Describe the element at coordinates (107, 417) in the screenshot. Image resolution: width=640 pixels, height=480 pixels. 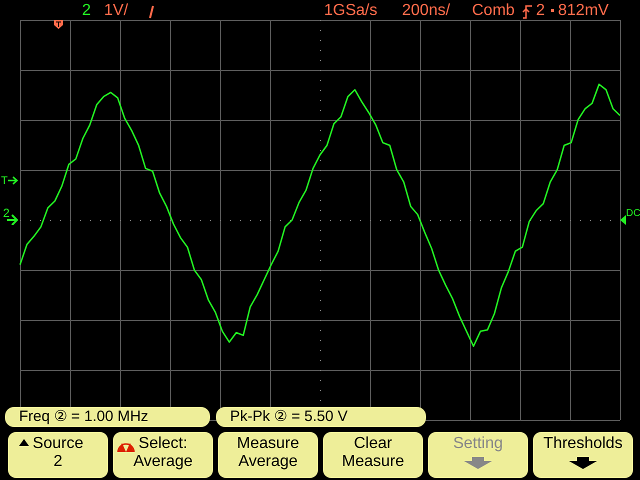
I see `text: Freq ② = 1.00 MHz` at that location.